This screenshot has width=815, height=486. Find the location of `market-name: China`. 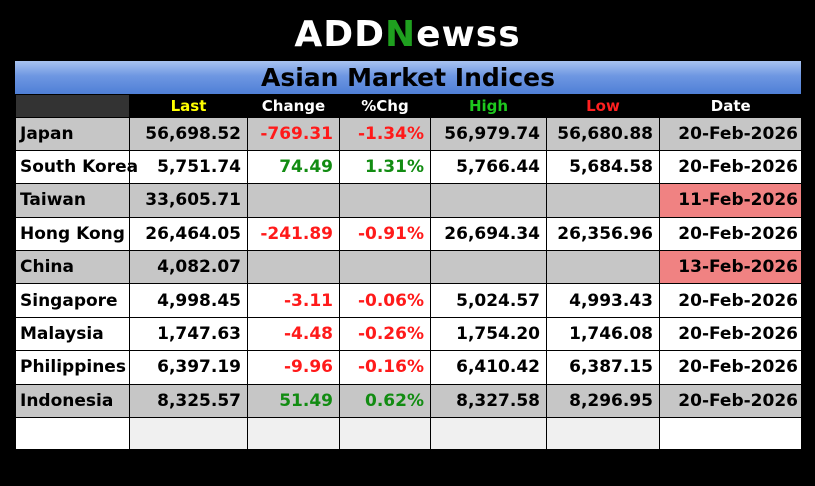

market-name: China is located at coordinates (72, 267).